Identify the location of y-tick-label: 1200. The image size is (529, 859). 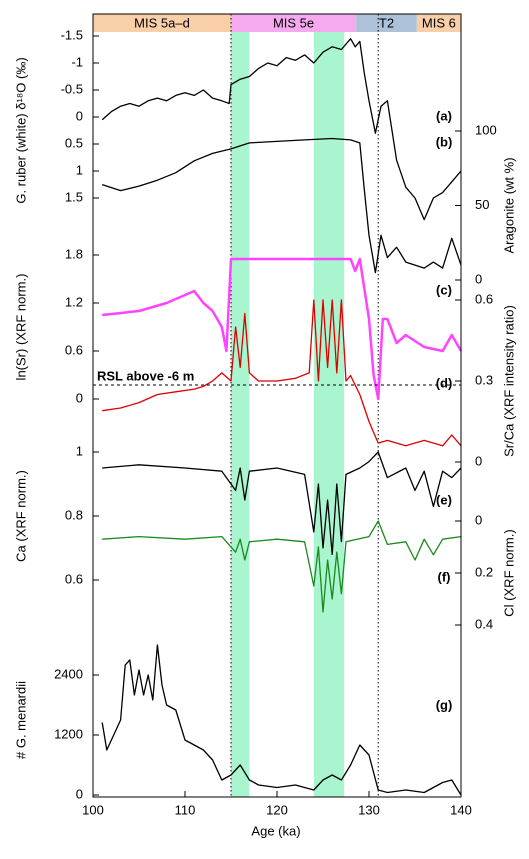
(68, 733).